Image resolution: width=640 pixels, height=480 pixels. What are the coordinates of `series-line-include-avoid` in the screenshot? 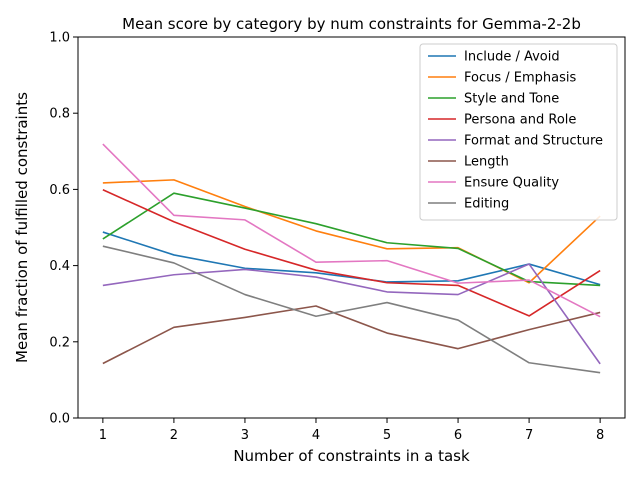 It's located at (351, 258).